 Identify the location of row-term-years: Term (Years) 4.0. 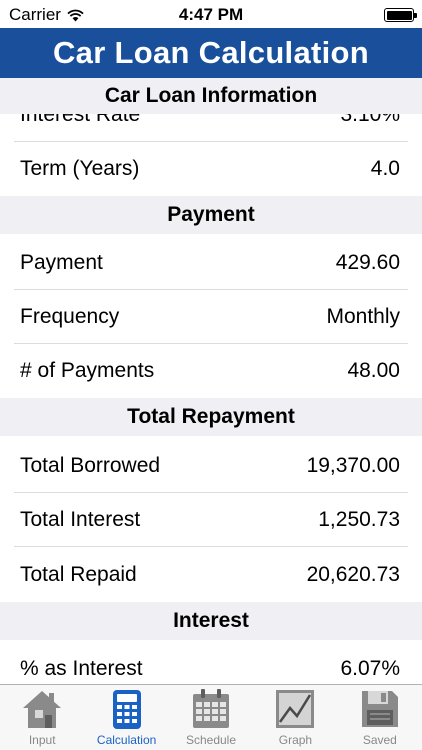
(211, 169).